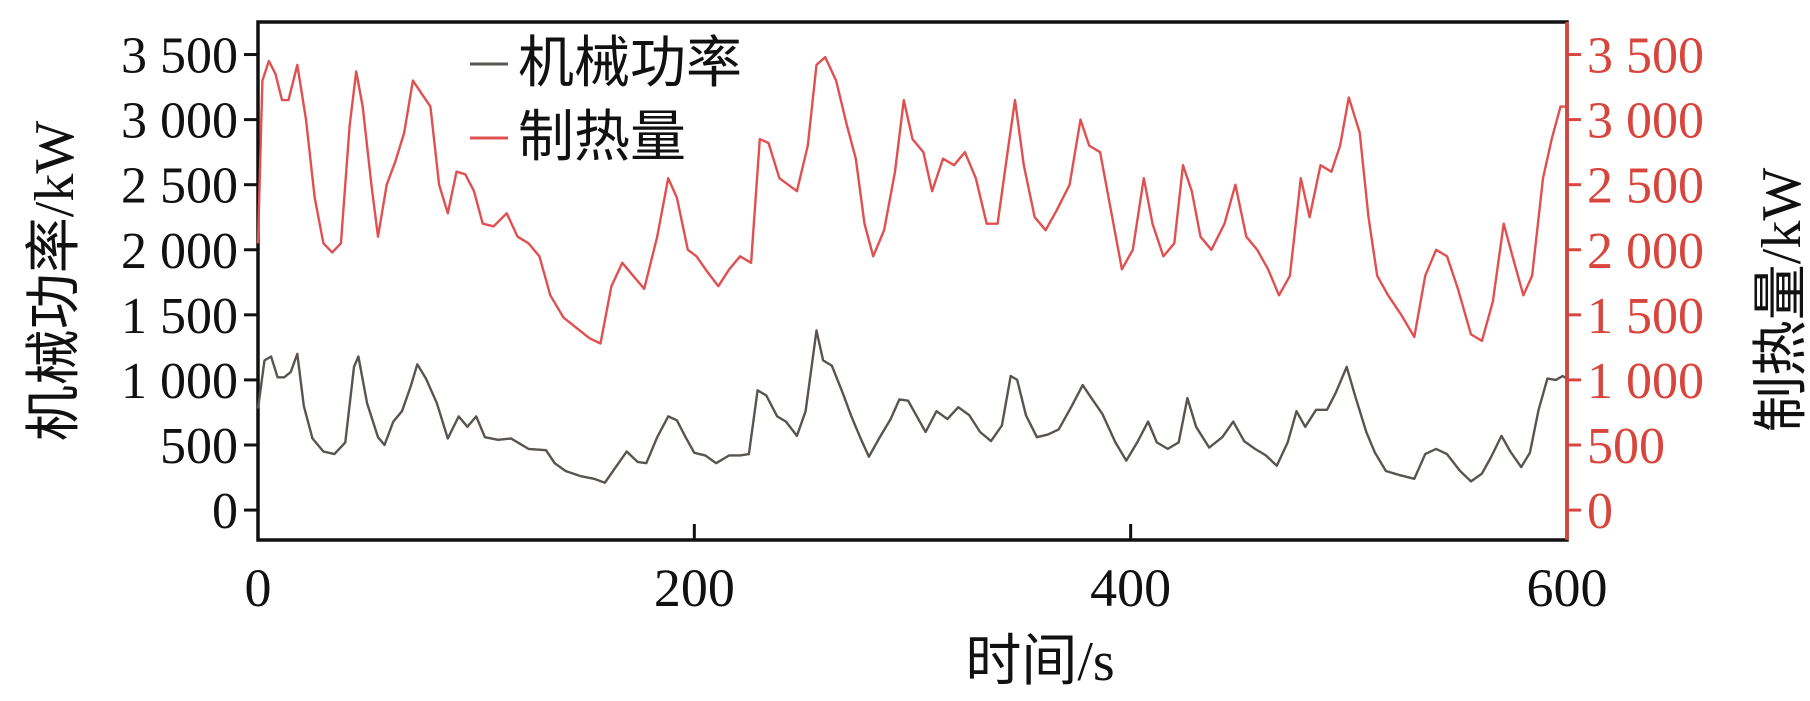 This screenshot has width=1810, height=701. I want to click on legend-label-power: 机械功率, so click(630, 64).